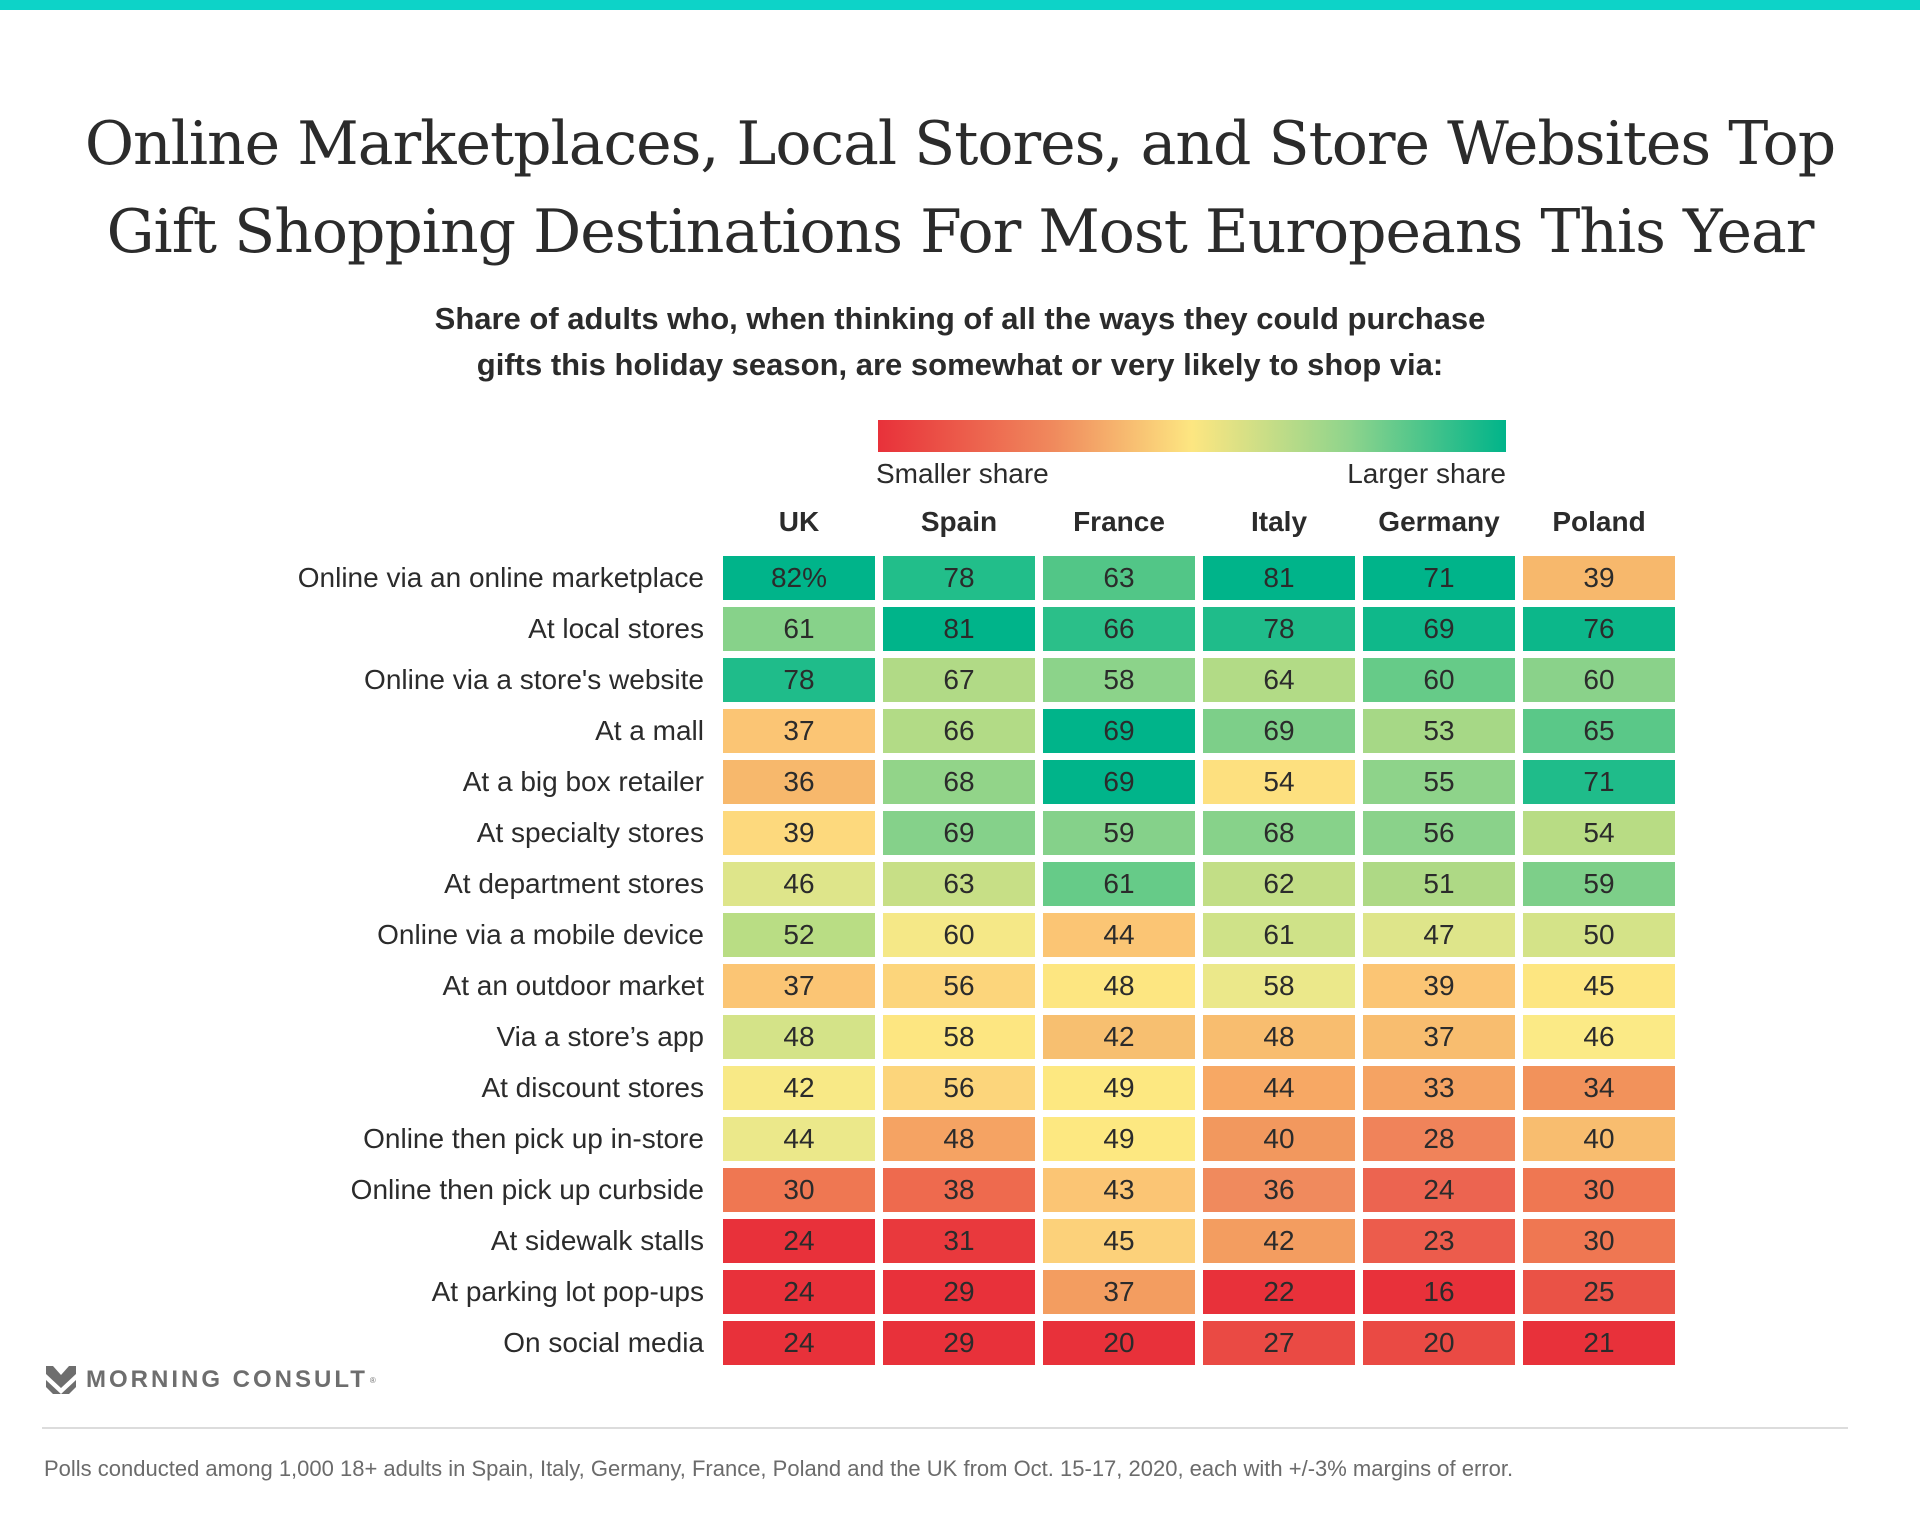 This screenshot has height=1536, width=1920. I want to click on heatmap-cell: 55, so click(1439, 782).